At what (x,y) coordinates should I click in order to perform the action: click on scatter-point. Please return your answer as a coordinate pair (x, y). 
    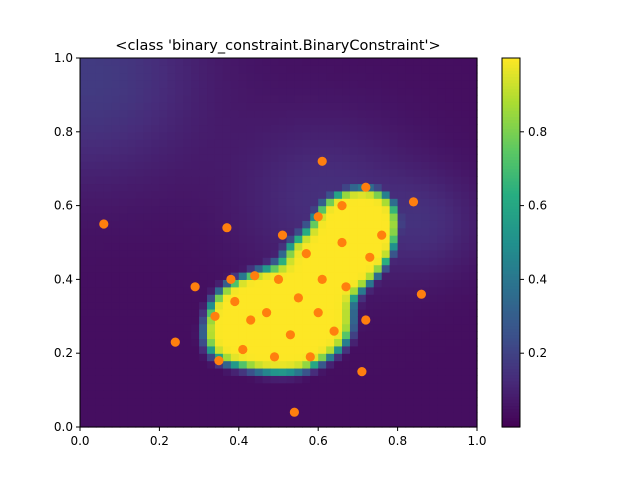
    Looking at the image, I should click on (310, 357).